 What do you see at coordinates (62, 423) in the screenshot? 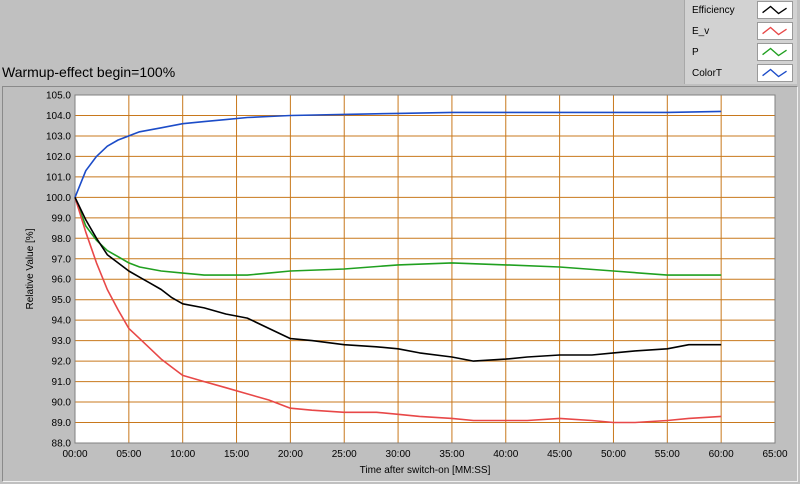
I see `y-tick-label: 89.0` at bounding box center [62, 423].